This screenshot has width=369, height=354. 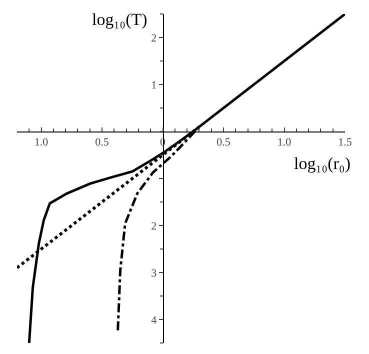 What do you see at coordinates (120, 19) in the screenshot?
I see `y-axis-title: log₁₀(T)` at bounding box center [120, 19].